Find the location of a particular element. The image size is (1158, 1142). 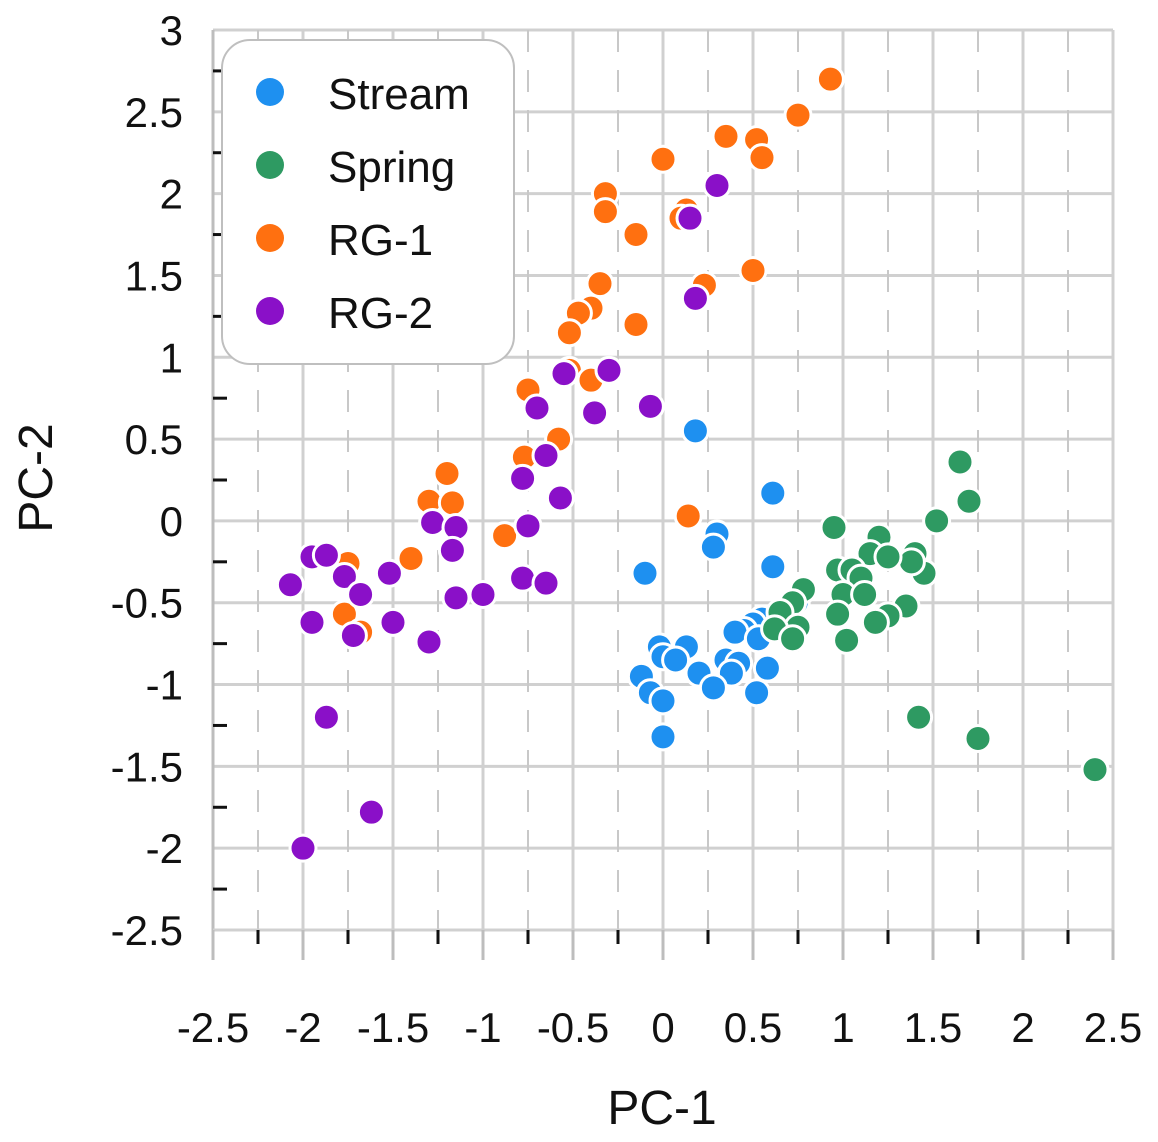

y-tick-label: -2 is located at coordinates (164, 848).